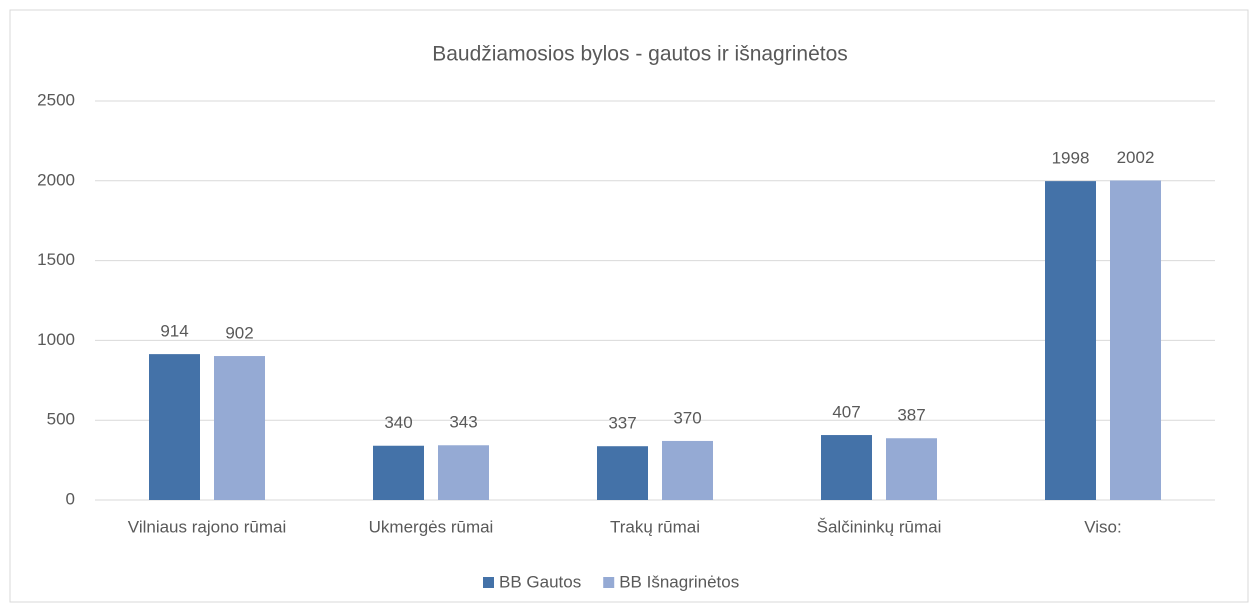  Describe the element at coordinates (540, 581) in the screenshot. I see `legend-label: BB Gautos` at that location.